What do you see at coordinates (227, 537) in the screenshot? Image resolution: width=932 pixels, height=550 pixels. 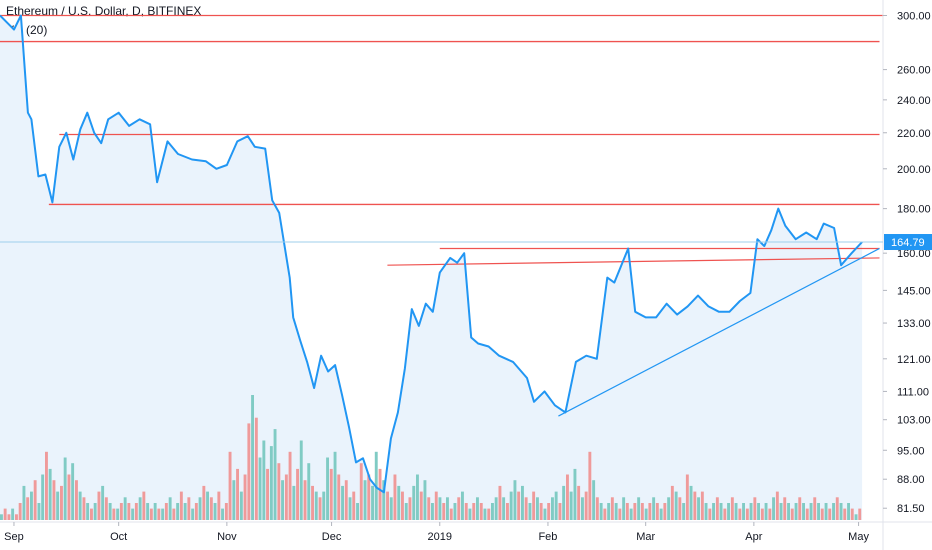 I see `x-tick-label: Nov` at bounding box center [227, 537].